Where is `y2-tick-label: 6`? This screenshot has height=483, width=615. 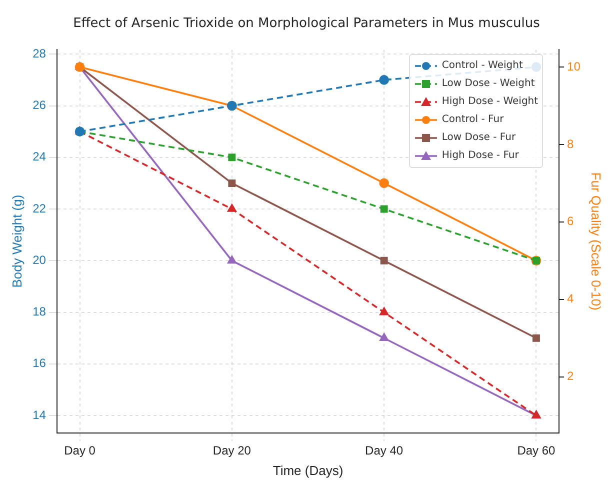
y2-tick-label: 6 is located at coordinates (570, 221).